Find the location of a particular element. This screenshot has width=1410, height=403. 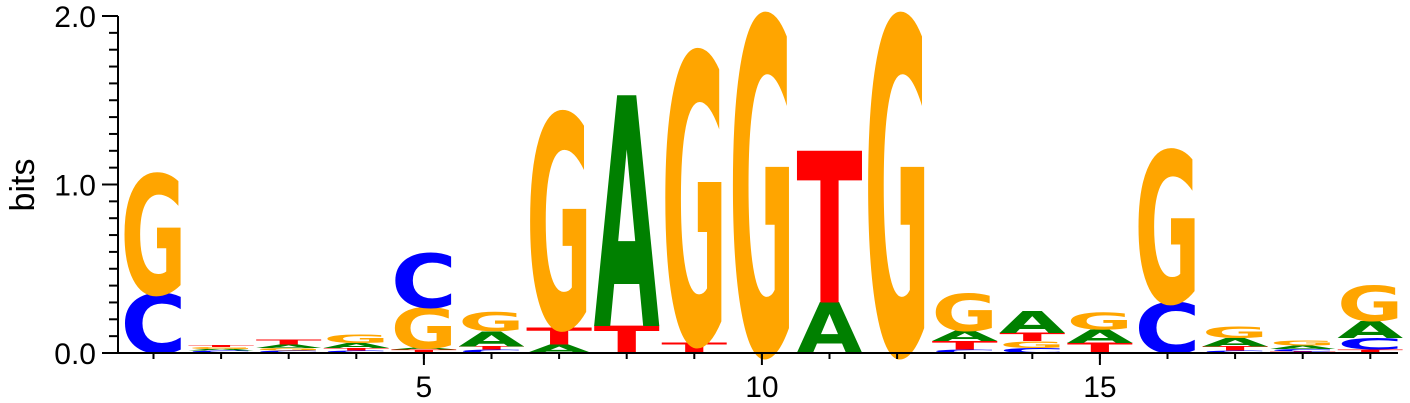

y-ticks: 0.0 1.0 2.0 is located at coordinates (86, 186).